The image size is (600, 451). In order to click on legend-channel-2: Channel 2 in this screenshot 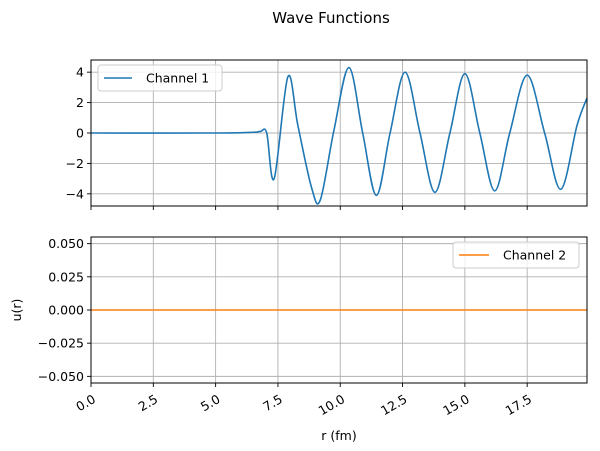, I will do `click(516, 255)`.